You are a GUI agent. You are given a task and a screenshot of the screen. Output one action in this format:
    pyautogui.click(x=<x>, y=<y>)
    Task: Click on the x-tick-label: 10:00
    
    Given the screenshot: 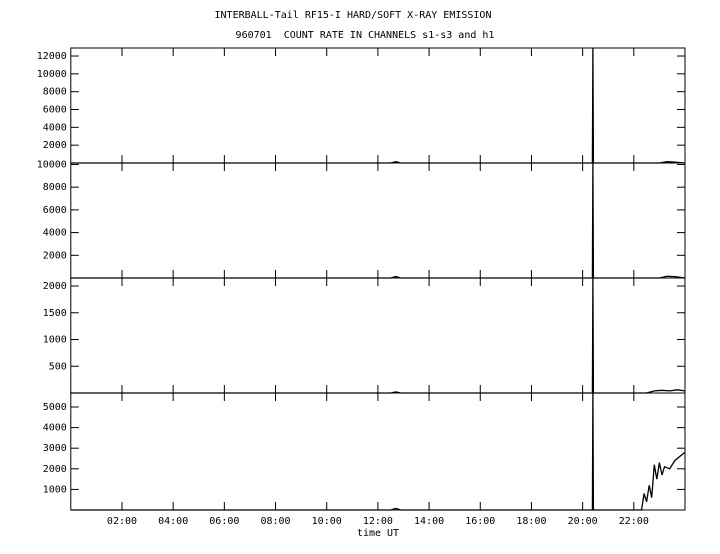 What is the action you would take?
    pyautogui.click(x=327, y=521)
    